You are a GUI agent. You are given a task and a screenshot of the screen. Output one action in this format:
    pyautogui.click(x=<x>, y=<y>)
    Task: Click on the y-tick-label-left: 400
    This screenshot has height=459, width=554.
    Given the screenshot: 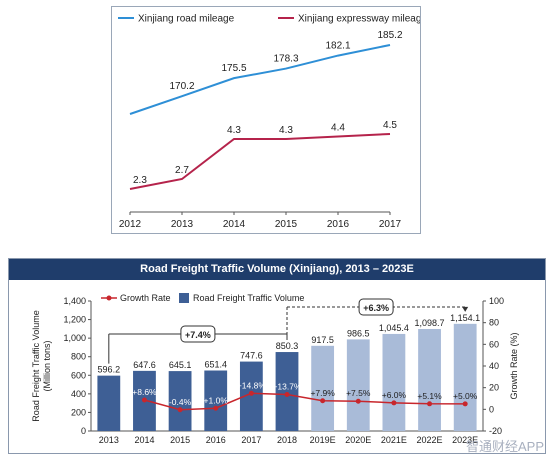 What is the action you would take?
    pyautogui.click(x=78, y=394)
    